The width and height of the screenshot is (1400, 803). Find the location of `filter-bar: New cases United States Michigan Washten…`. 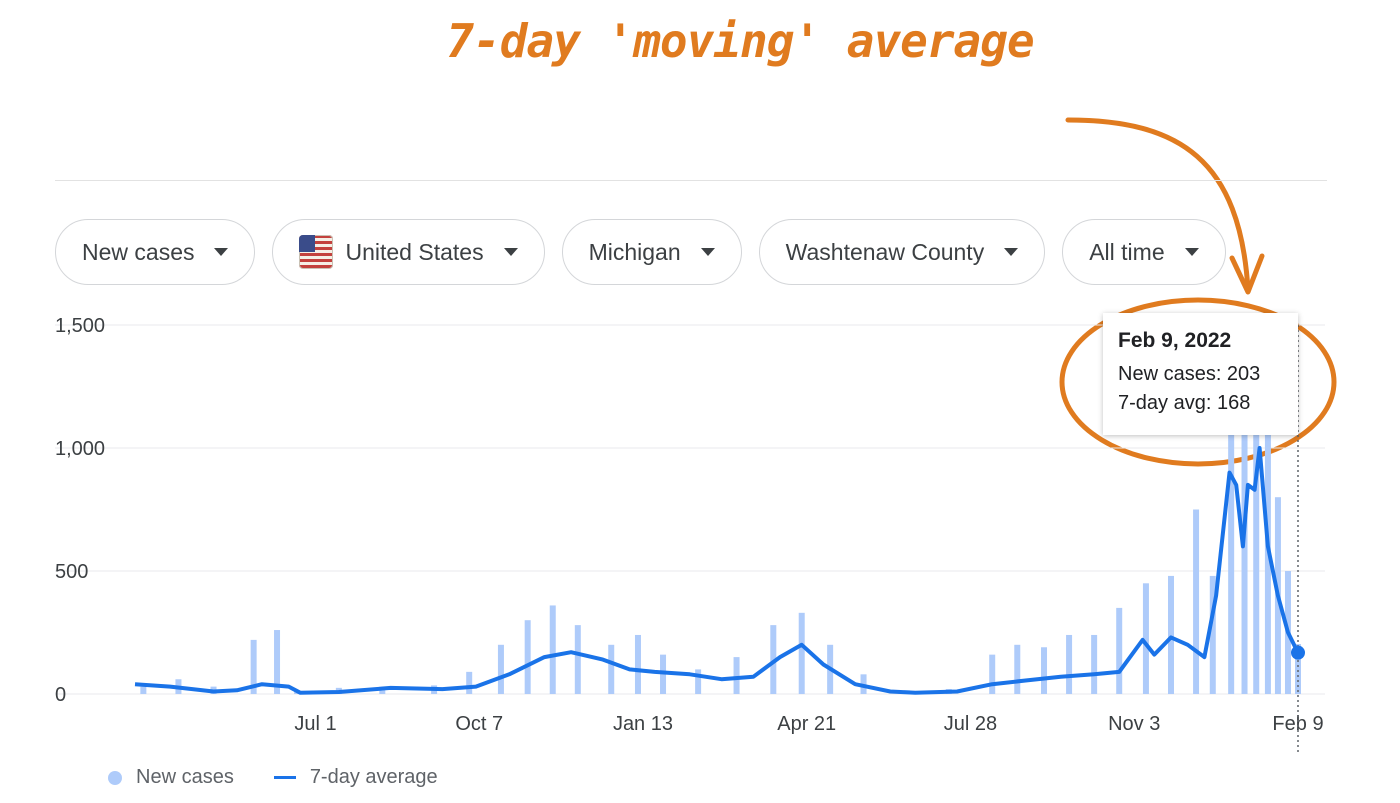

filter-bar: New cases United States Michigan Washten… is located at coordinates (640, 252).